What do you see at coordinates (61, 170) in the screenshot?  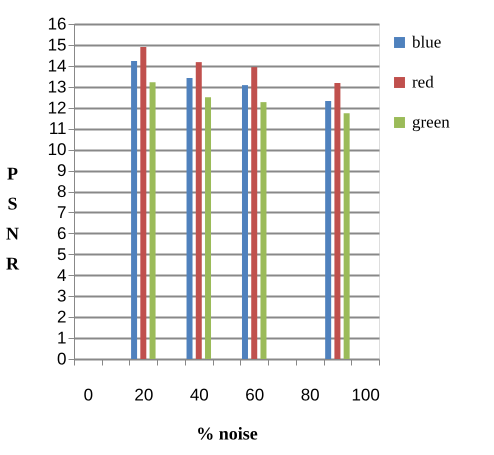 I see `y-tick-label: 9` at bounding box center [61, 170].